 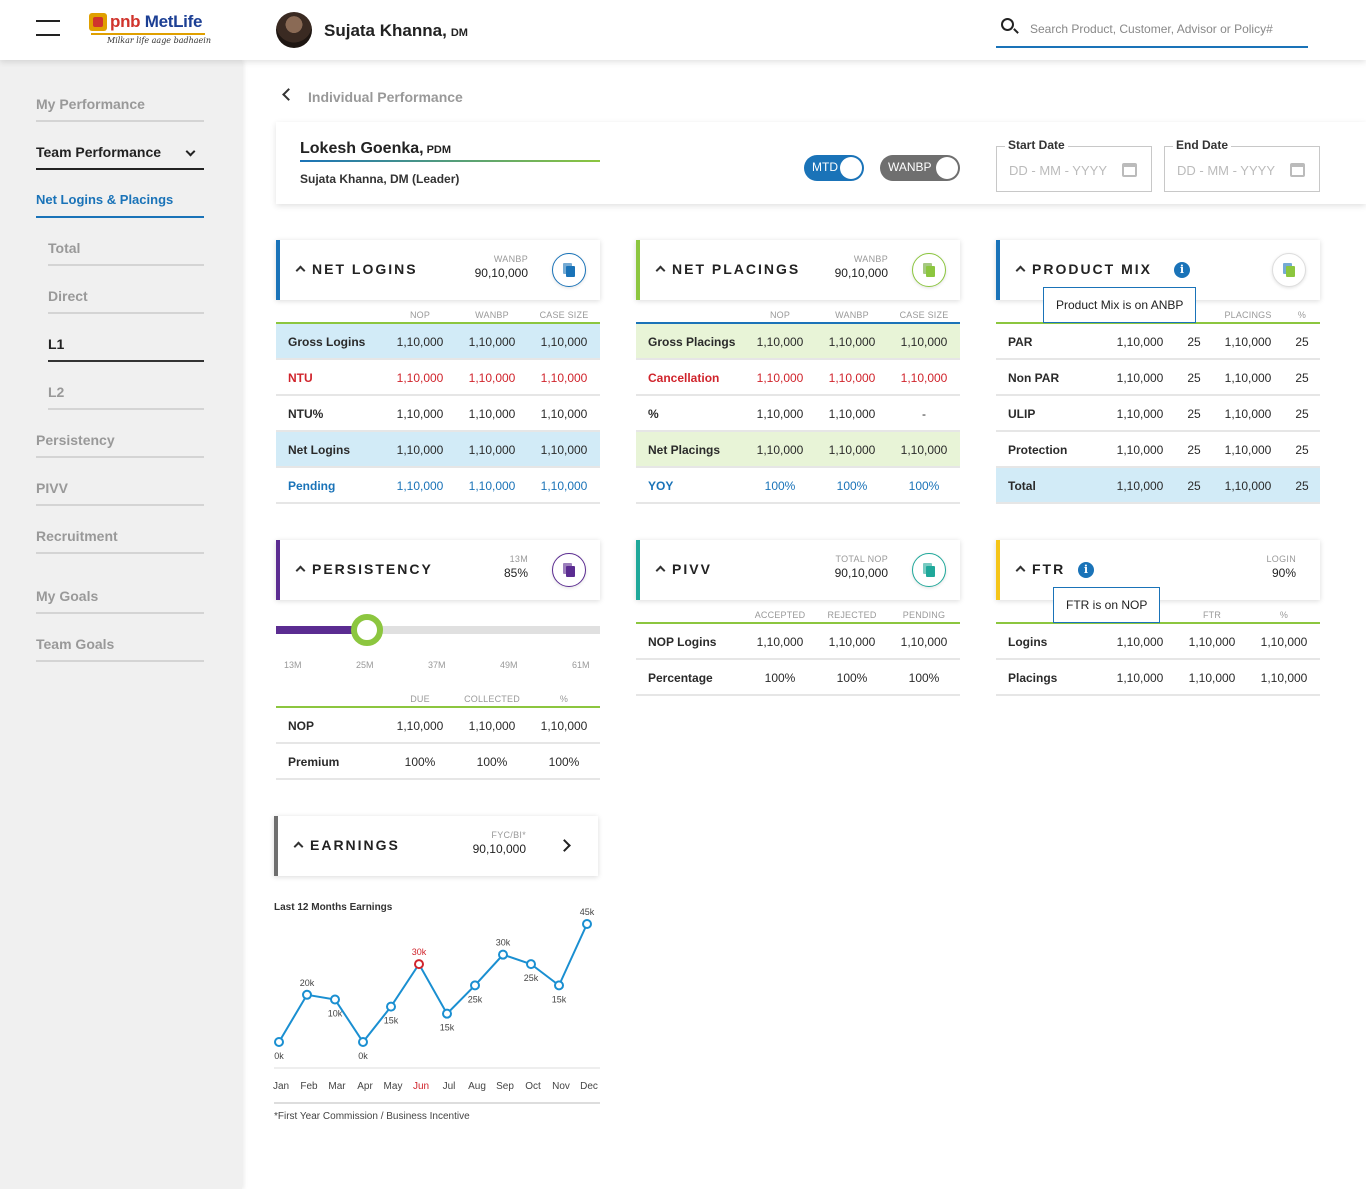 What do you see at coordinates (1158, 378) in the screenshot?
I see `table-row: Non PAR 1,10,000 25 1,10,000 25` at bounding box center [1158, 378].